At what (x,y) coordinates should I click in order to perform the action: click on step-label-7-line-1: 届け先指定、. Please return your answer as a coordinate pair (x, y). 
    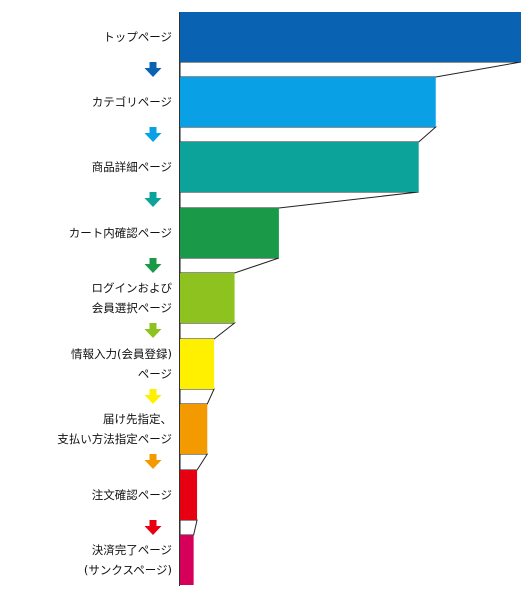
    Looking at the image, I should click on (137, 419).